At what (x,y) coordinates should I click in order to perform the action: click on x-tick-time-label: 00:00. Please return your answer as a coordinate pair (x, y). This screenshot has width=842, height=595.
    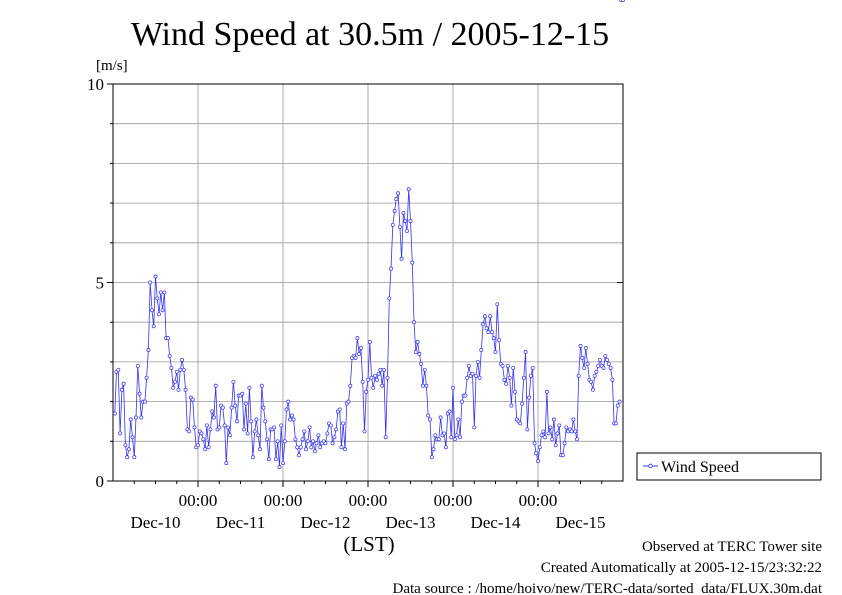
    Looking at the image, I should click on (453, 500).